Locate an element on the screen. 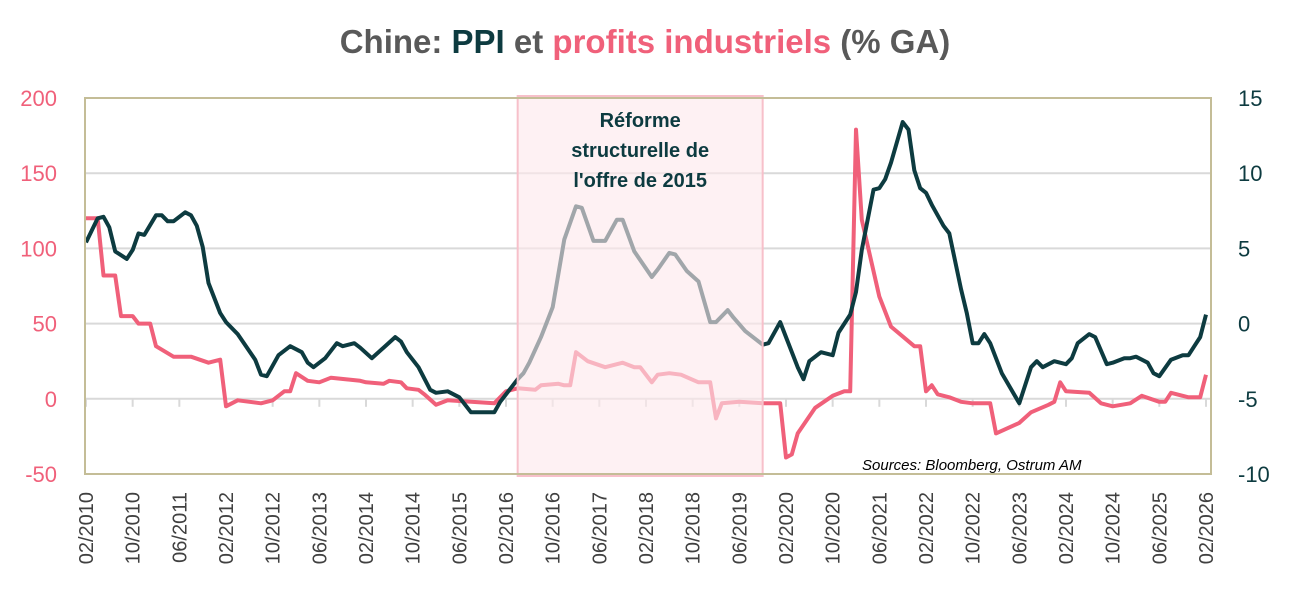  x-tick-label: 10/2010 is located at coordinates (134, 528).